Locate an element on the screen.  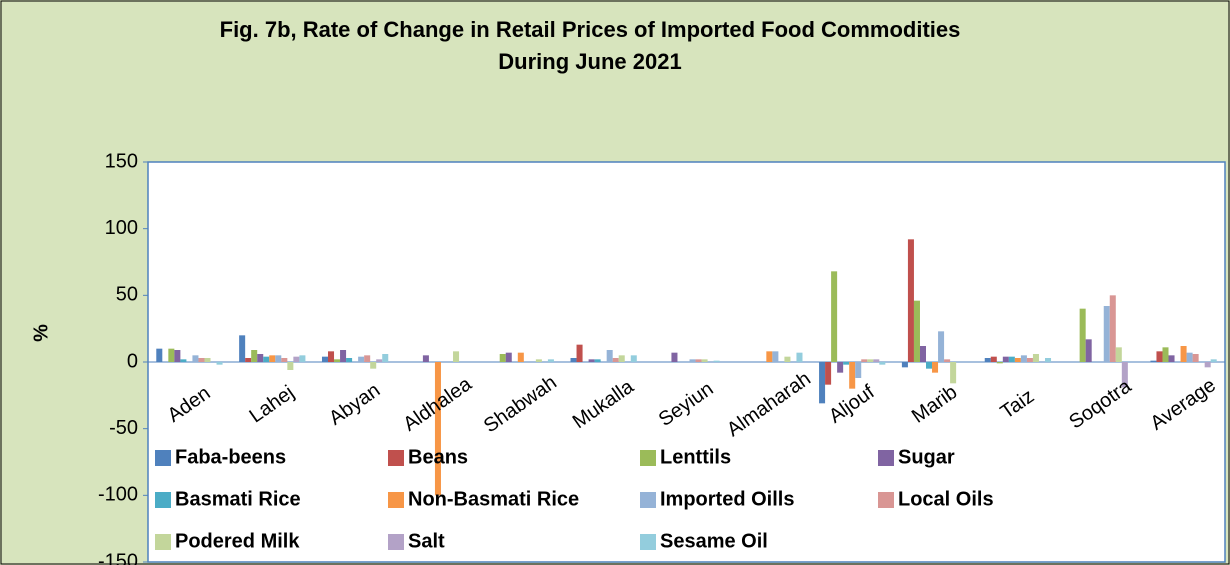
legend-label: Lenttils is located at coordinates (695, 457).